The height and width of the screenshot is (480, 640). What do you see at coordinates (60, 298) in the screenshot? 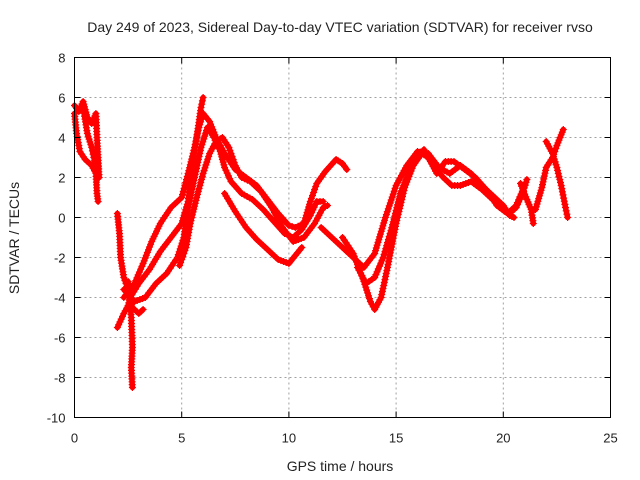
I see `y-tick-label: -4` at bounding box center [60, 298].